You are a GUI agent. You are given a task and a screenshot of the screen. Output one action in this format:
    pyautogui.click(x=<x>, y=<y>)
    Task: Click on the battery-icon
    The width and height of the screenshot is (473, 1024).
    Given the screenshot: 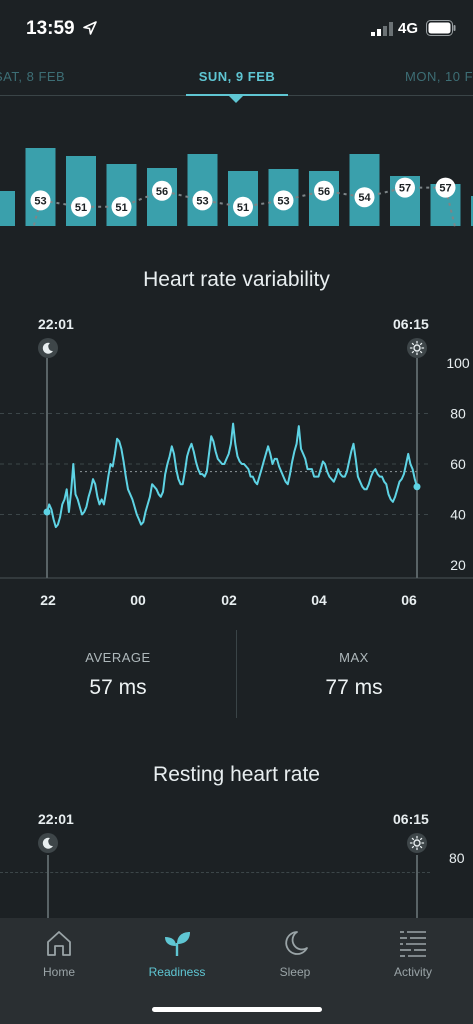 What is the action you would take?
    pyautogui.click(x=441, y=28)
    